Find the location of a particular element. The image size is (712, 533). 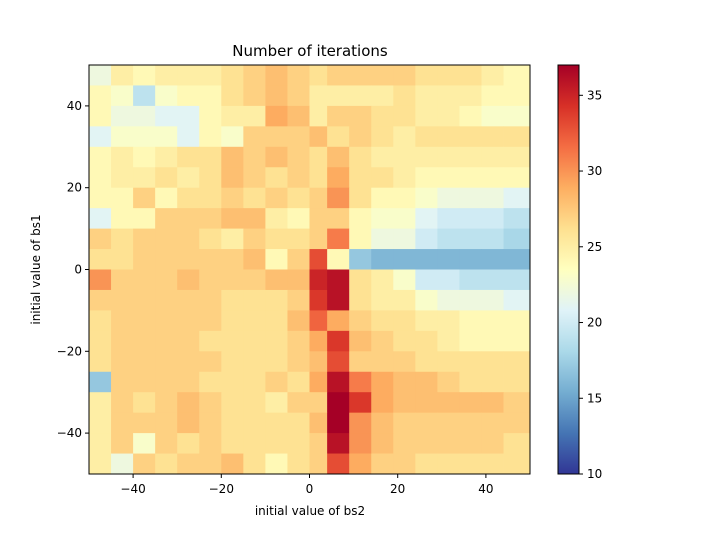

colorbar-tick-label: 25 is located at coordinates (594, 247).